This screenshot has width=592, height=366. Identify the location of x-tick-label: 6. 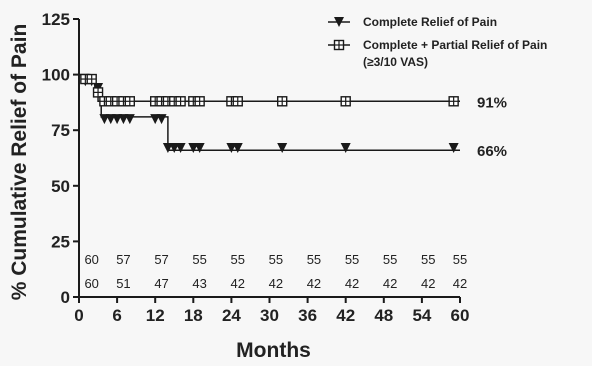
(116, 315).